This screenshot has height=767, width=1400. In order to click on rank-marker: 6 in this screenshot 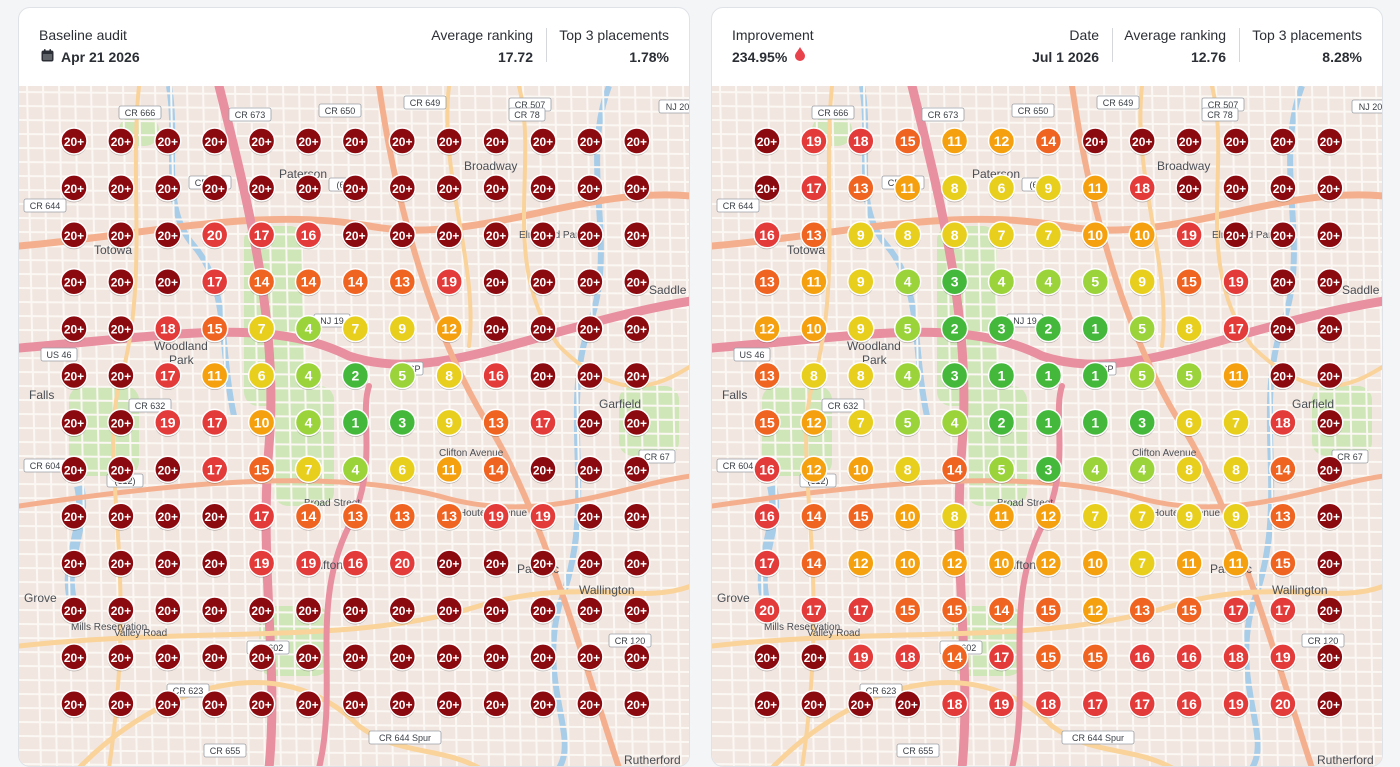, I will do `click(1001, 188)`.